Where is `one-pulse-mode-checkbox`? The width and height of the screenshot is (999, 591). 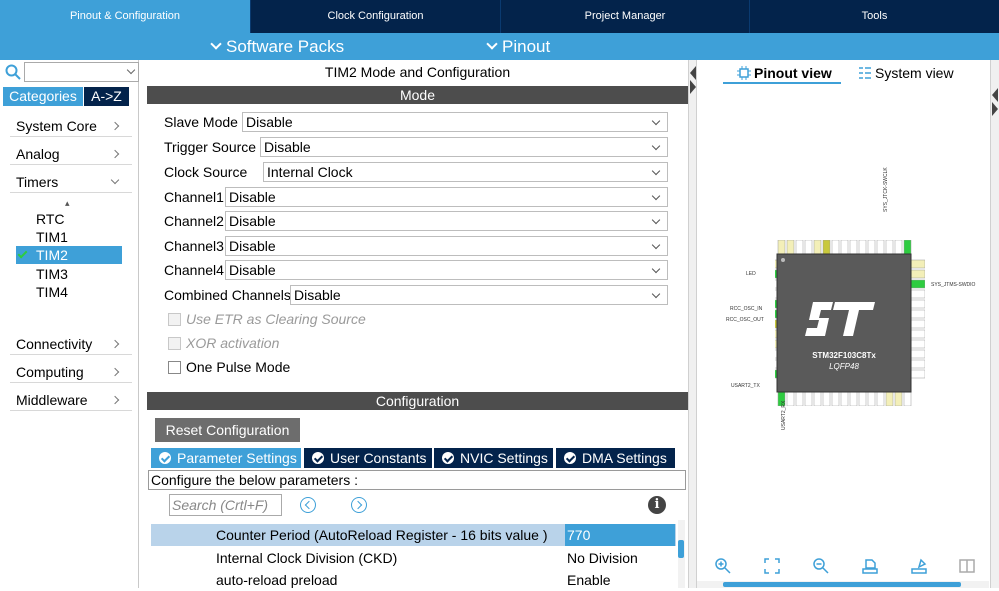 one-pulse-mode-checkbox is located at coordinates (174, 367).